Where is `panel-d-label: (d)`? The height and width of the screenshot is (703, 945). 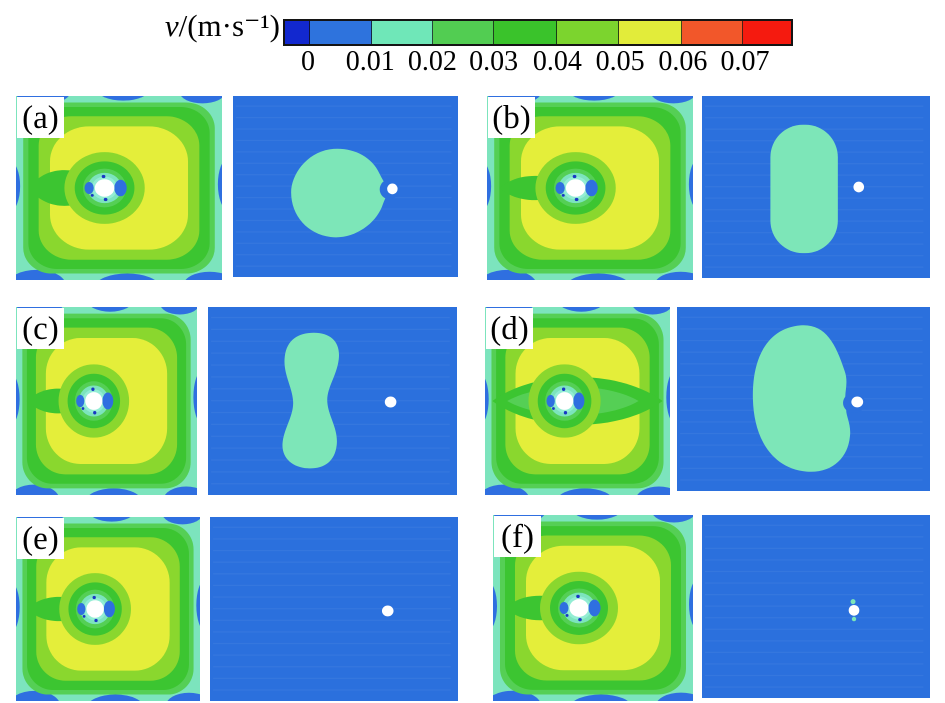 panel-d-label: (d) is located at coordinates (509, 328).